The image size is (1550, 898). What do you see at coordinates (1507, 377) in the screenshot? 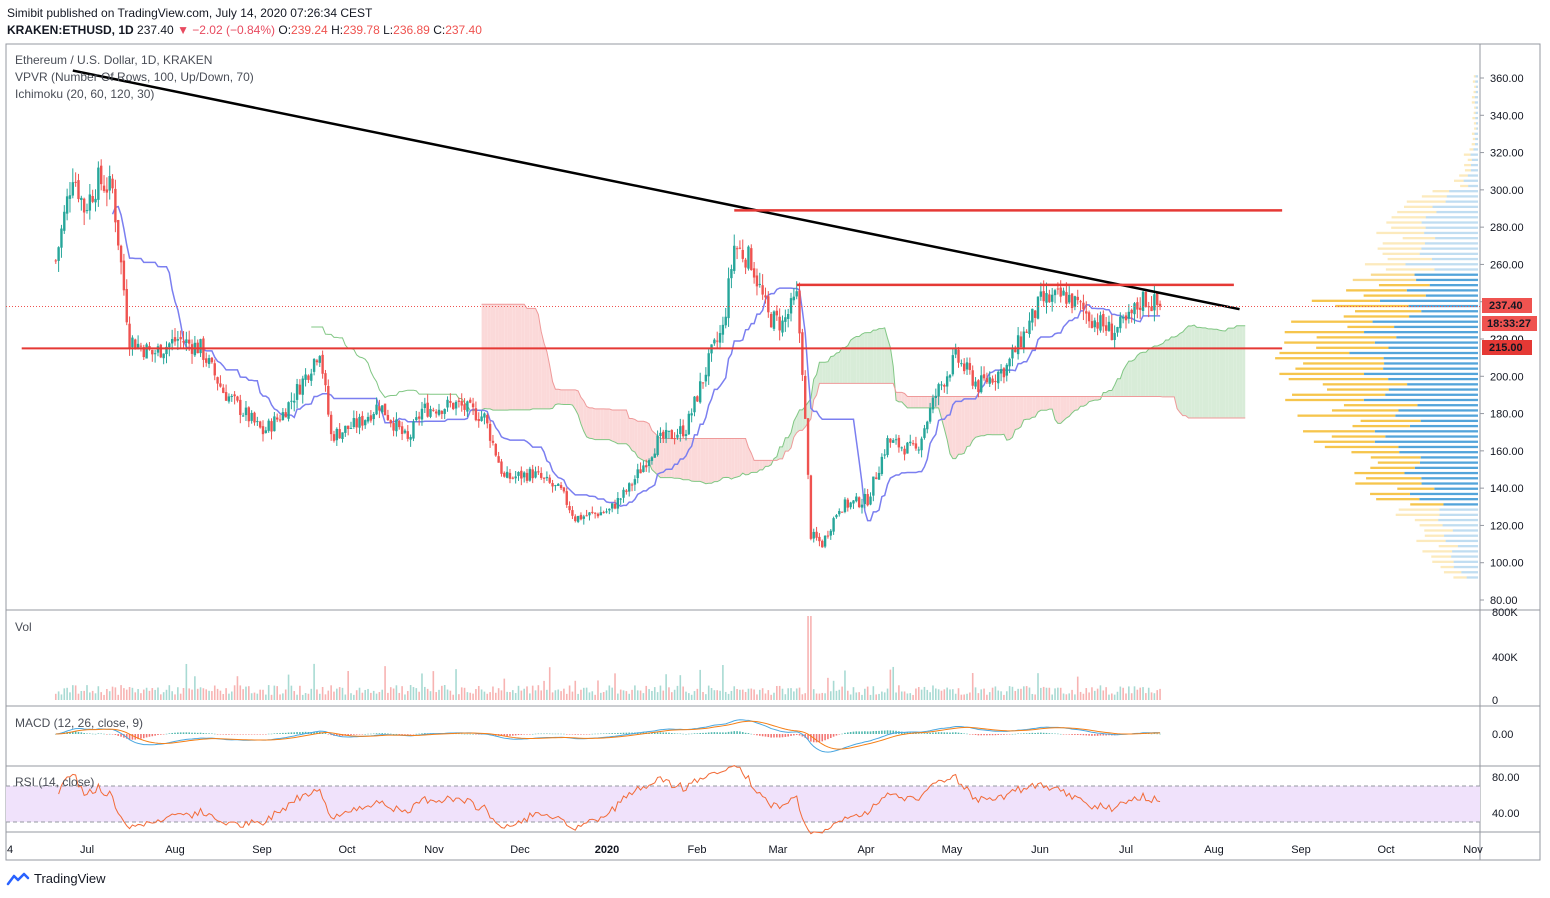
I see `price-tick-label: 200.00` at bounding box center [1507, 377].